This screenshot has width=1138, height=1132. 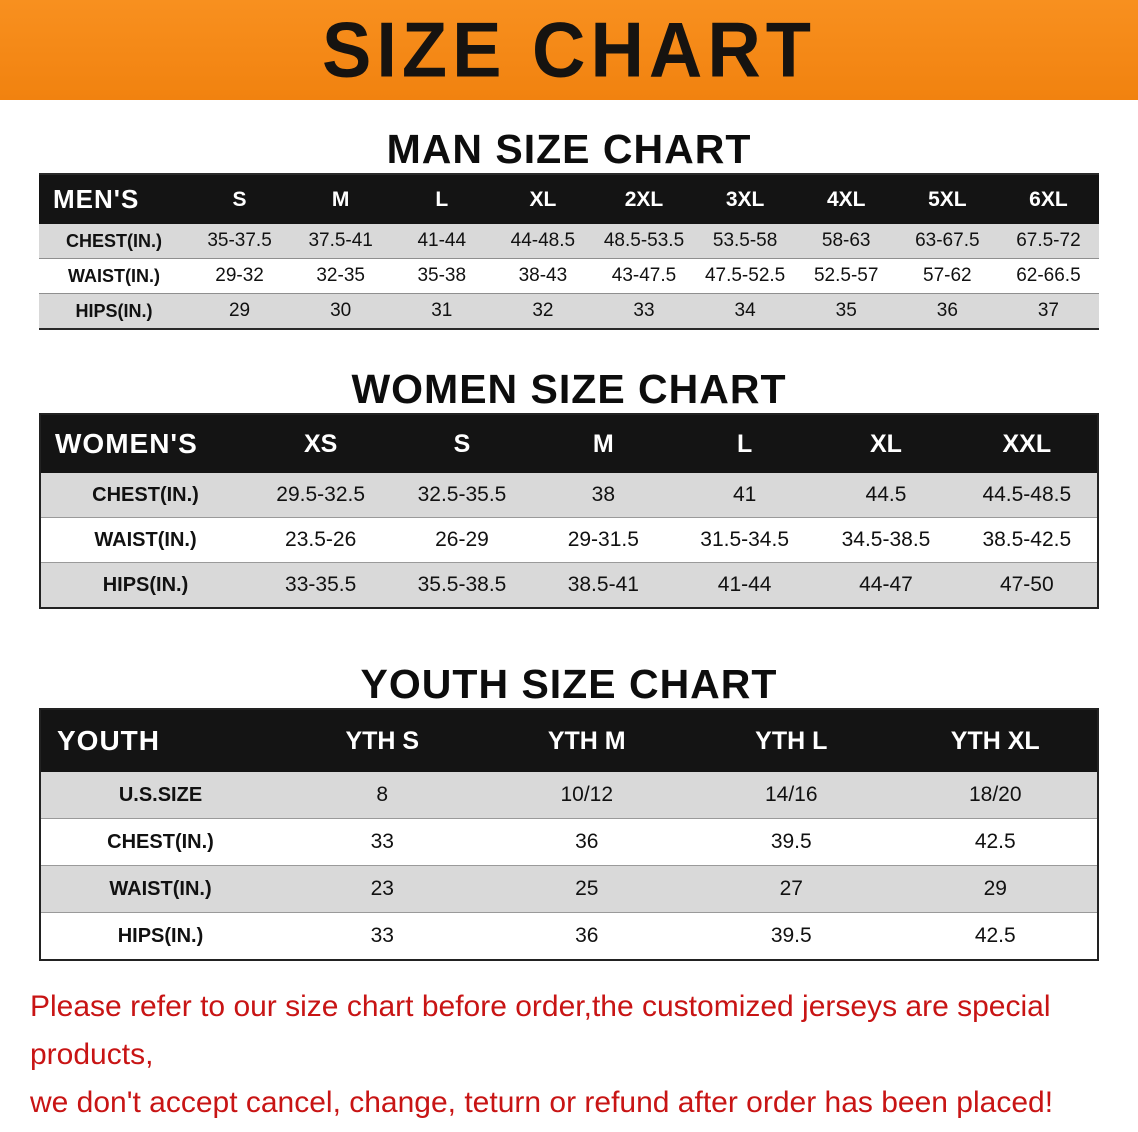 What do you see at coordinates (744, 495) in the screenshot?
I see `table-cell: 41` at bounding box center [744, 495].